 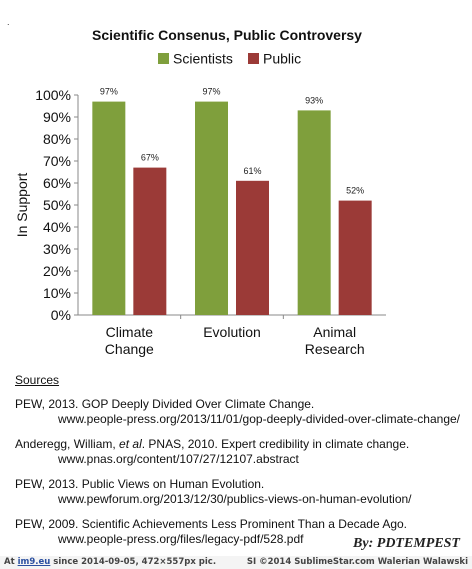 I want to click on footer-site-link: im9.eu, so click(x=34, y=562).